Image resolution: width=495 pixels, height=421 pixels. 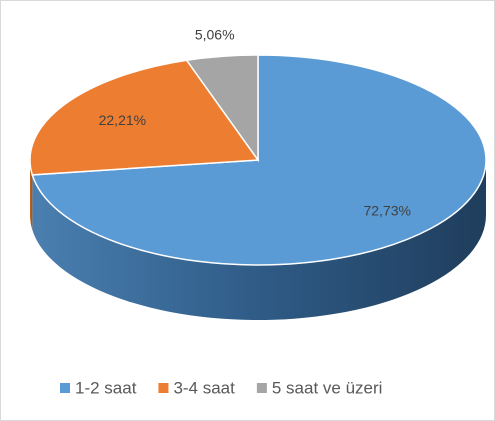 What do you see at coordinates (106, 387) in the screenshot?
I see `legend-label: 1-2 saat` at bounding box center [106, 387].